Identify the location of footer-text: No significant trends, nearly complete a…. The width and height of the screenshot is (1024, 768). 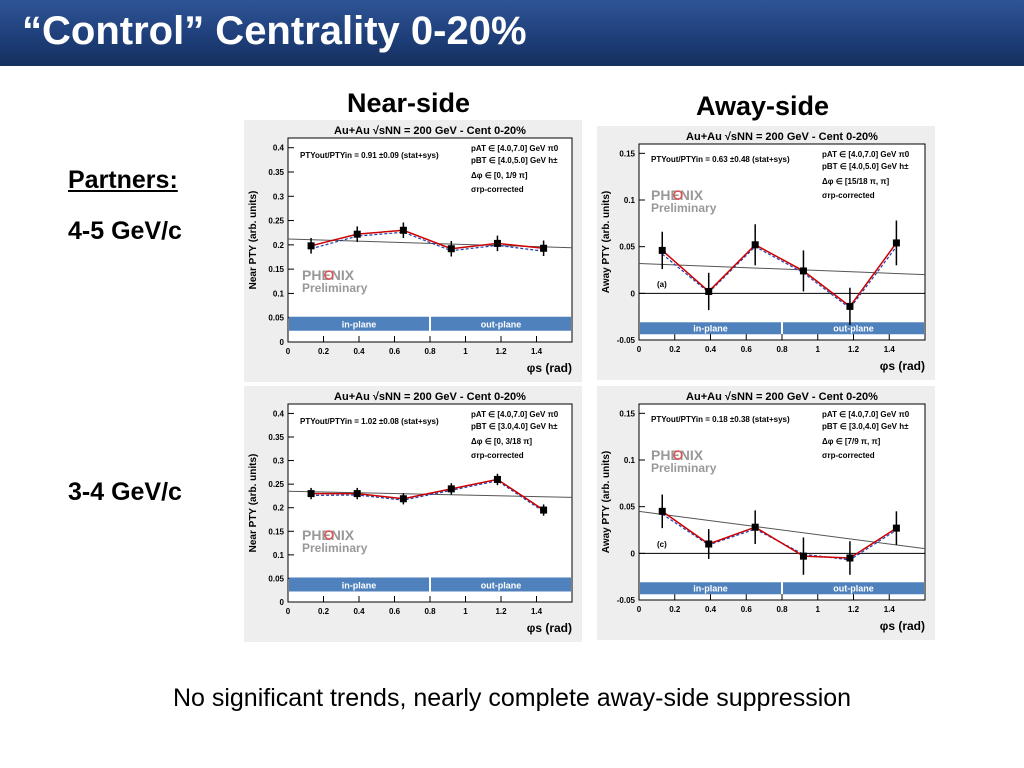
(512, 698).